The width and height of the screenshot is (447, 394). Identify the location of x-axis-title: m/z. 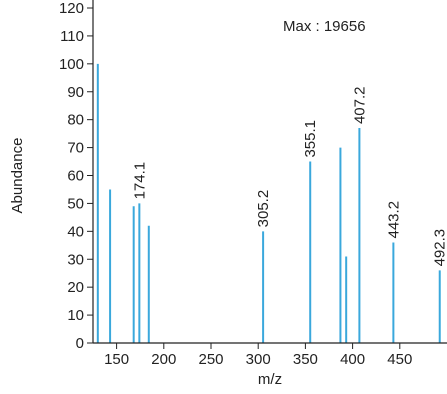
(270, 379).